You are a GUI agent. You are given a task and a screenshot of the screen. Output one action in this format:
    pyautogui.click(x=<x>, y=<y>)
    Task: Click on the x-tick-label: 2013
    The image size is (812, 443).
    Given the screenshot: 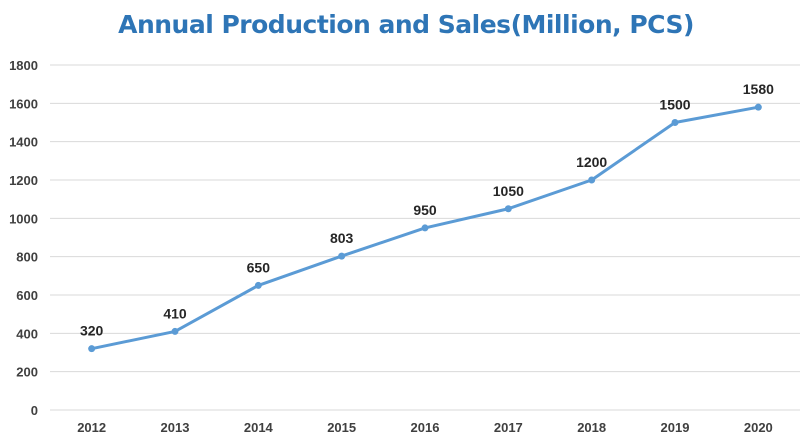 What is the action you would take?
    pyautogui.click(x=175, y=427)
    